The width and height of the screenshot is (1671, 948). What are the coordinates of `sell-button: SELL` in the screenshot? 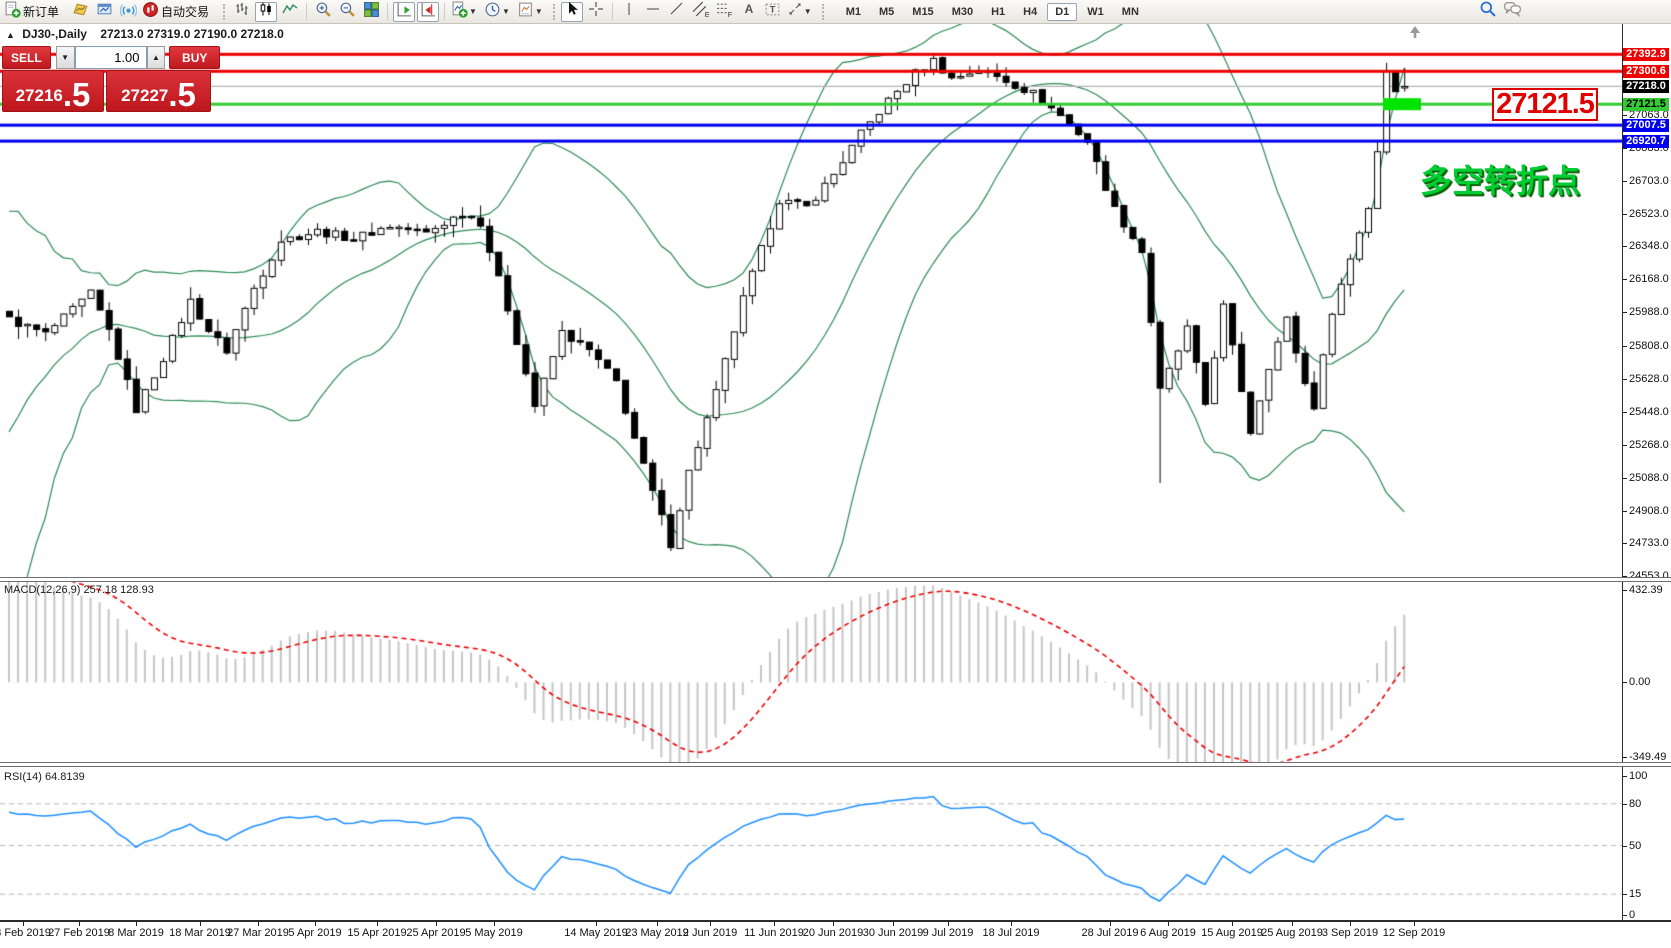 It's located at (26, 57).